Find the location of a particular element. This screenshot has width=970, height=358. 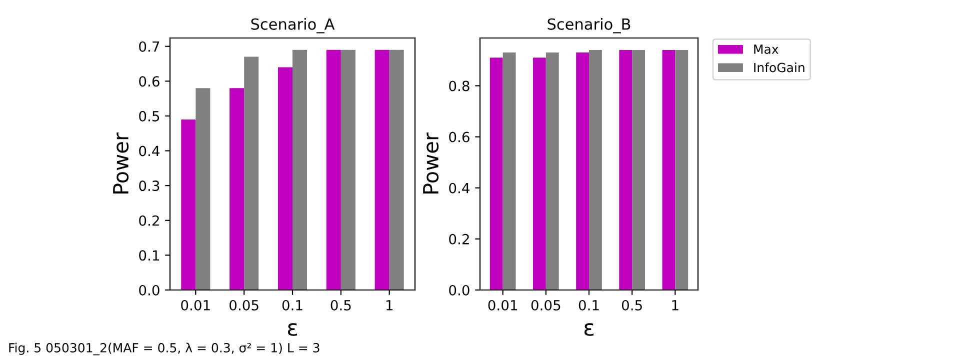

chart-title: Scenario_A is located at coordinates (293, 26).